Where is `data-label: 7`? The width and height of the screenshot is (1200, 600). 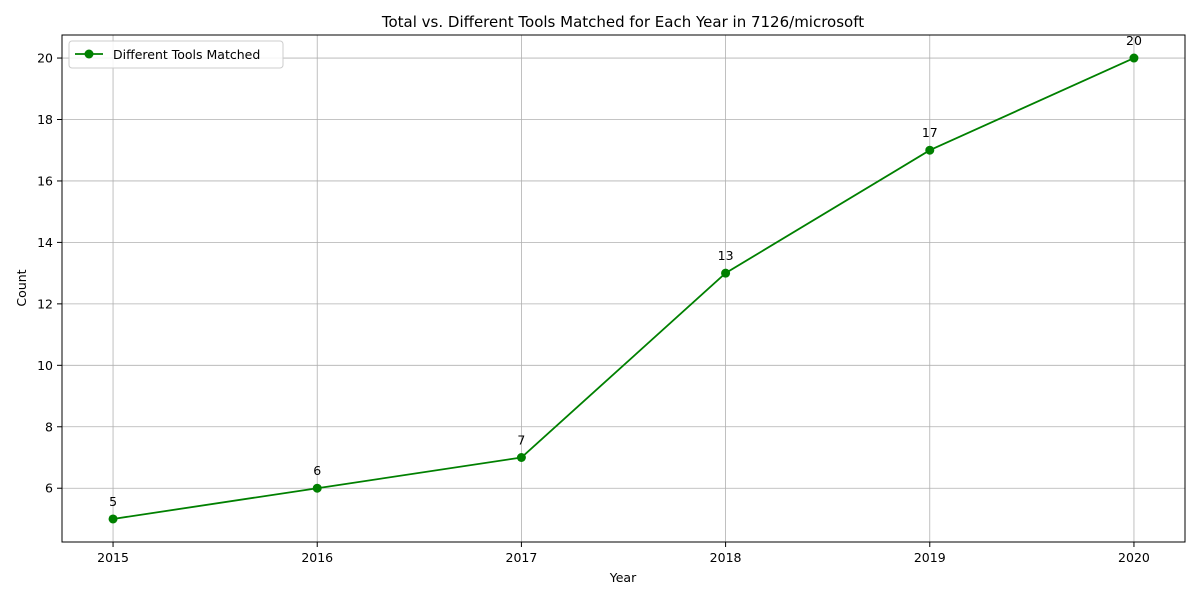 data-label: 7 is located at coordinates (521, 440).